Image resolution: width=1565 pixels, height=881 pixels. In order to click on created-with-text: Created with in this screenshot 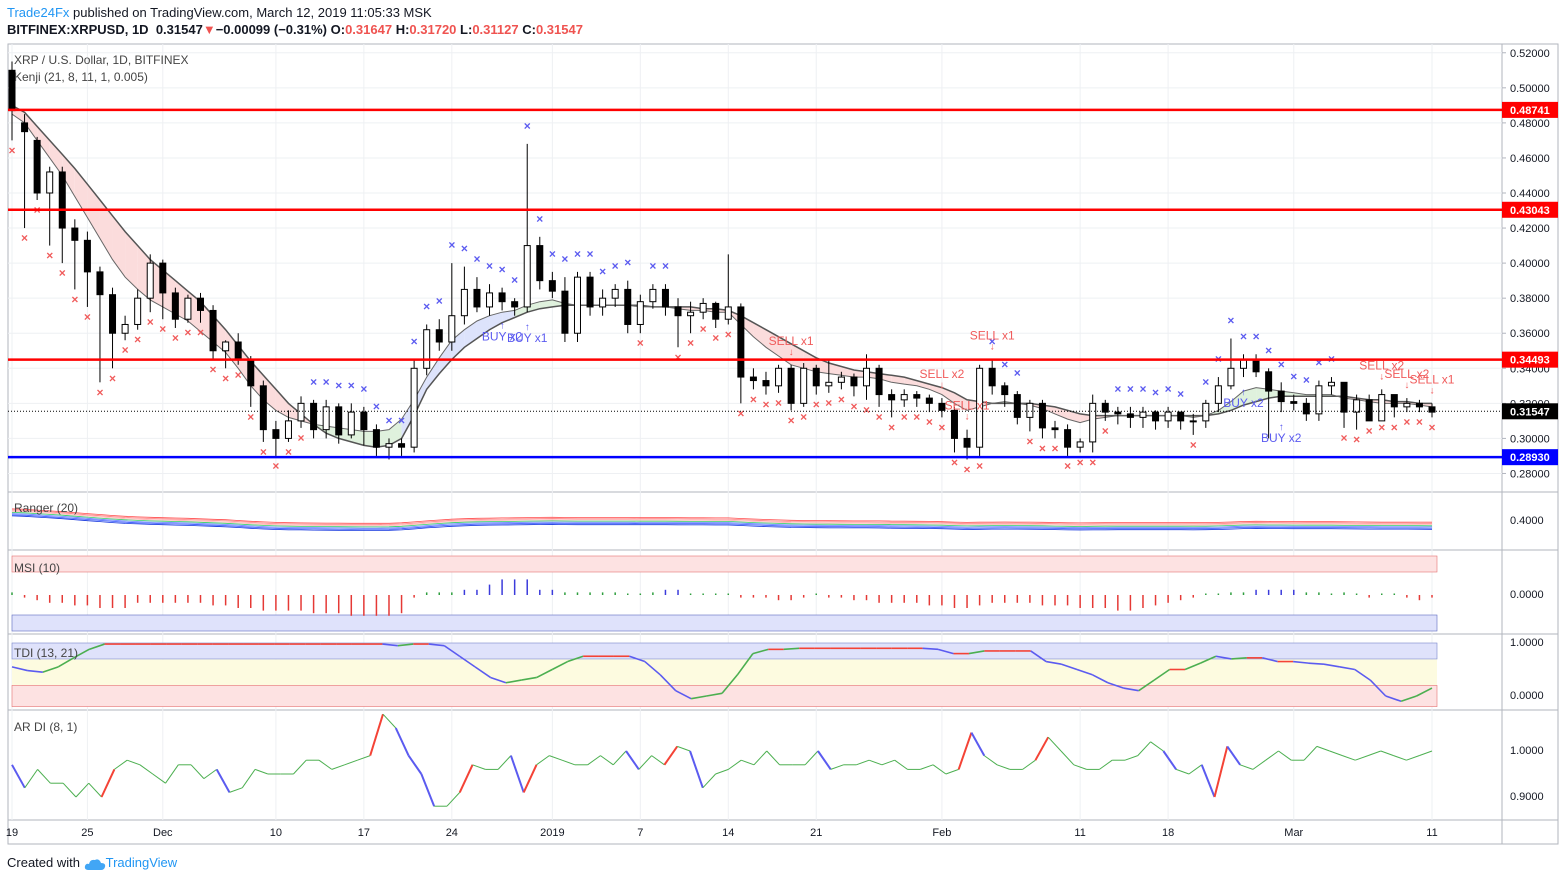, I will do `click(43, 862)`.